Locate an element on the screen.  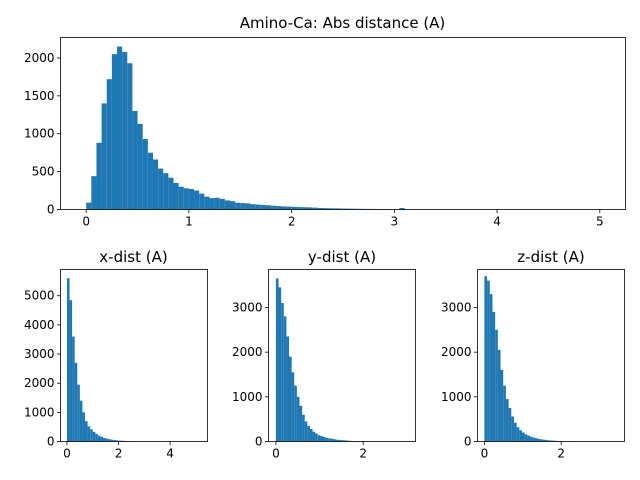
x-tick-label: 5 is located at coordinates (600, 222).